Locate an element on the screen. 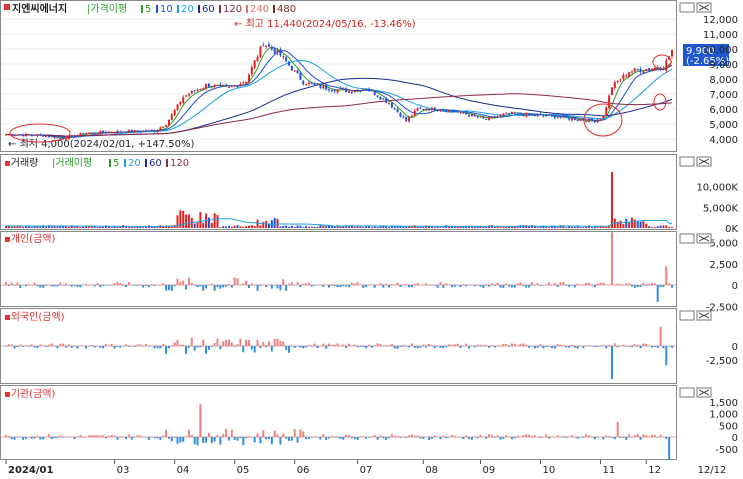  x-tick-label: 07 is located at coordinates (366, 470).